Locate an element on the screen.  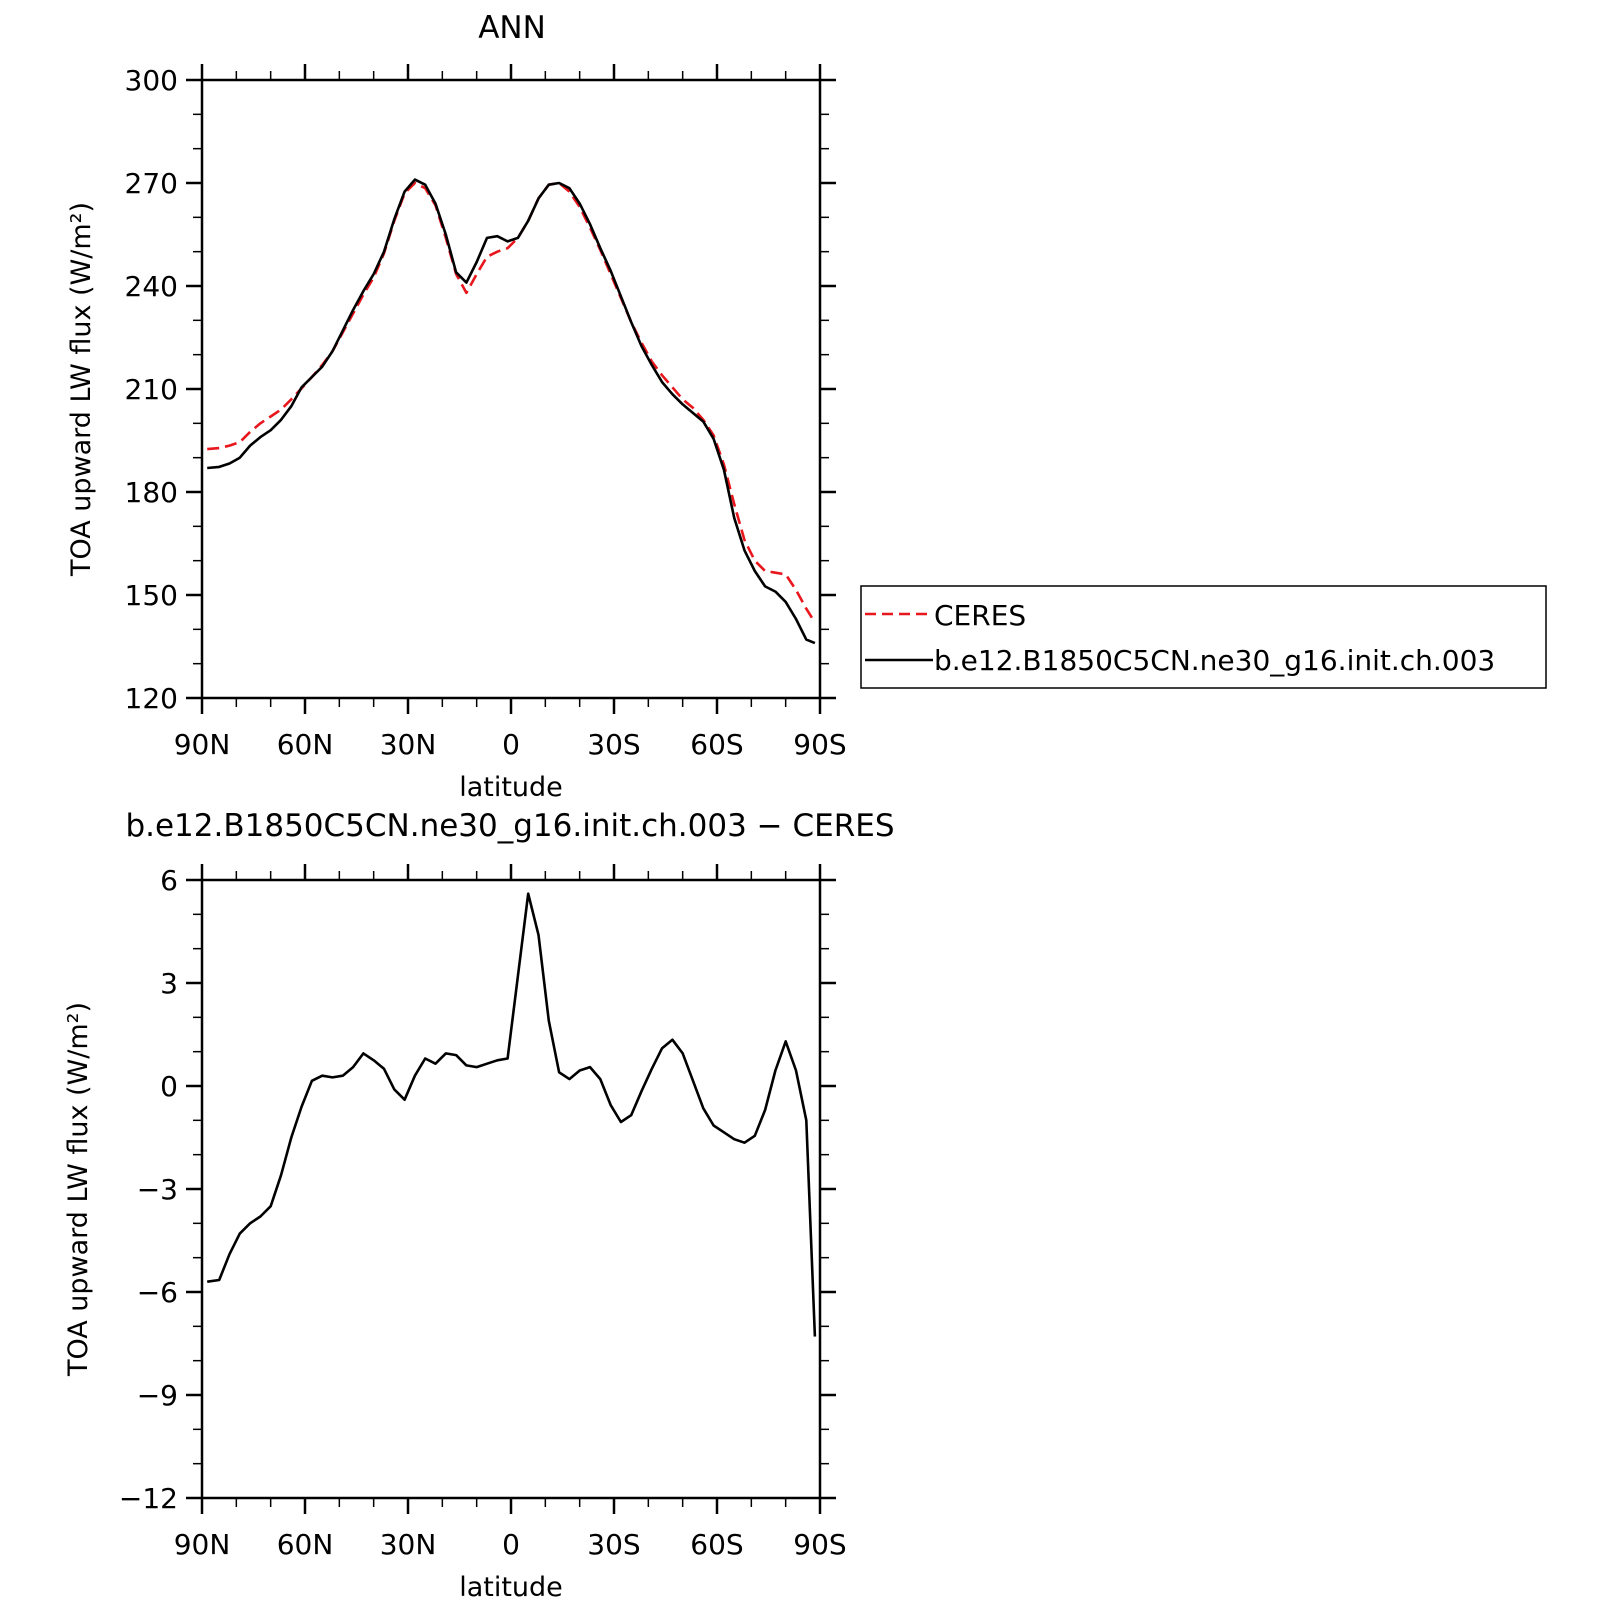
y-tick-label: −6 is located at coordinates (157, 1292).